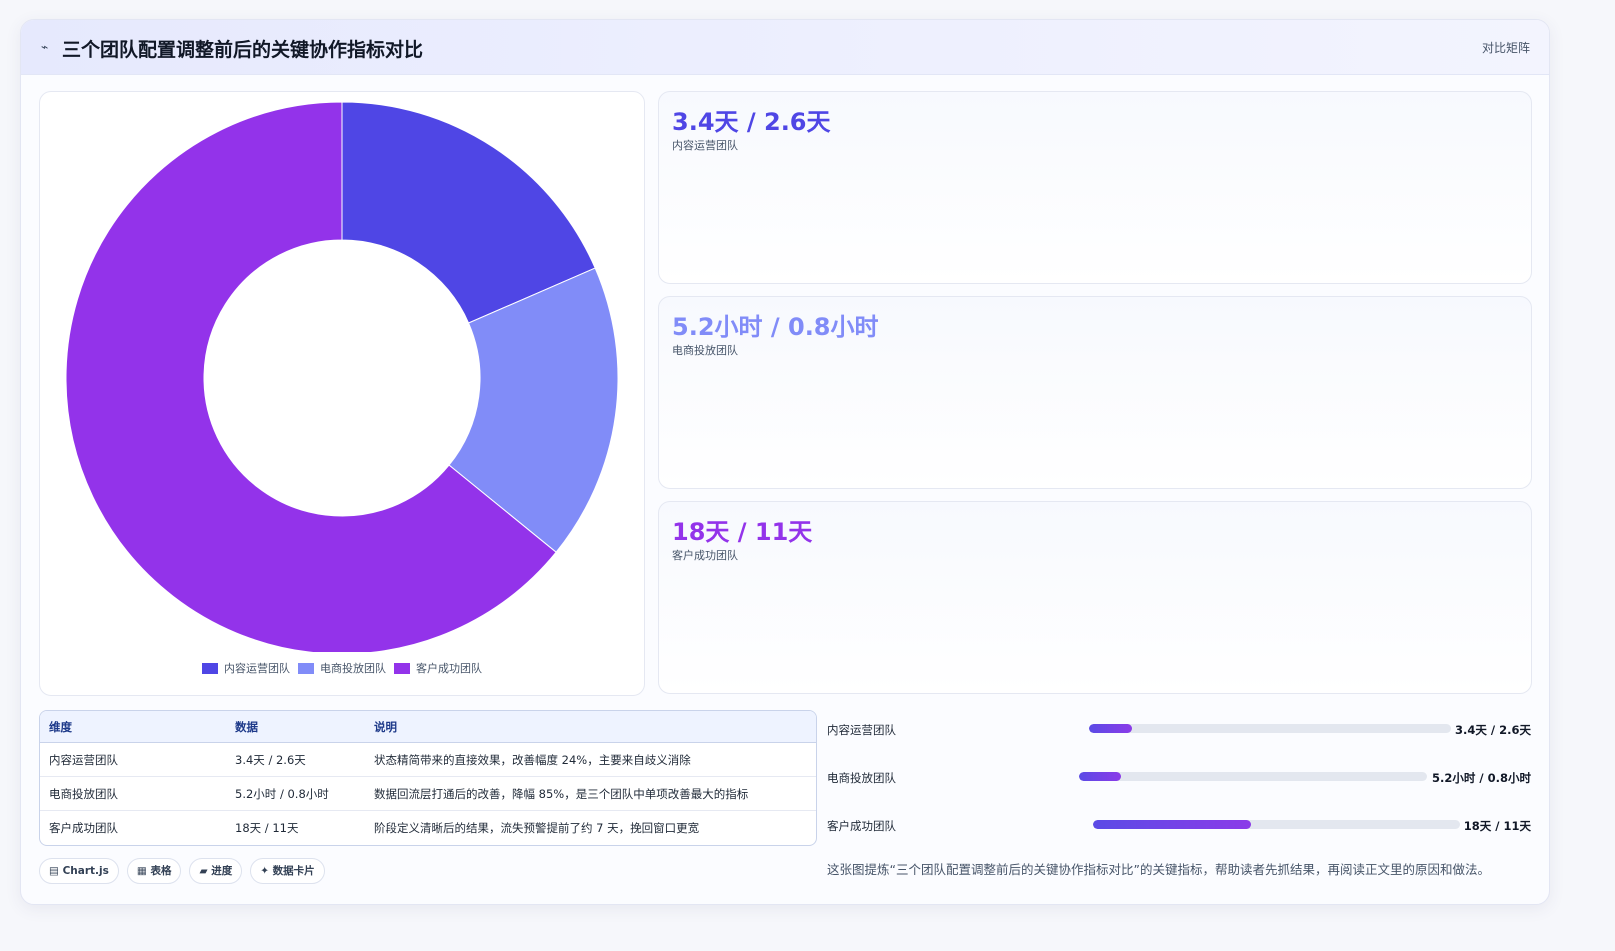  I want to click on legend-label: 电商投放团队, so click(353, 668).